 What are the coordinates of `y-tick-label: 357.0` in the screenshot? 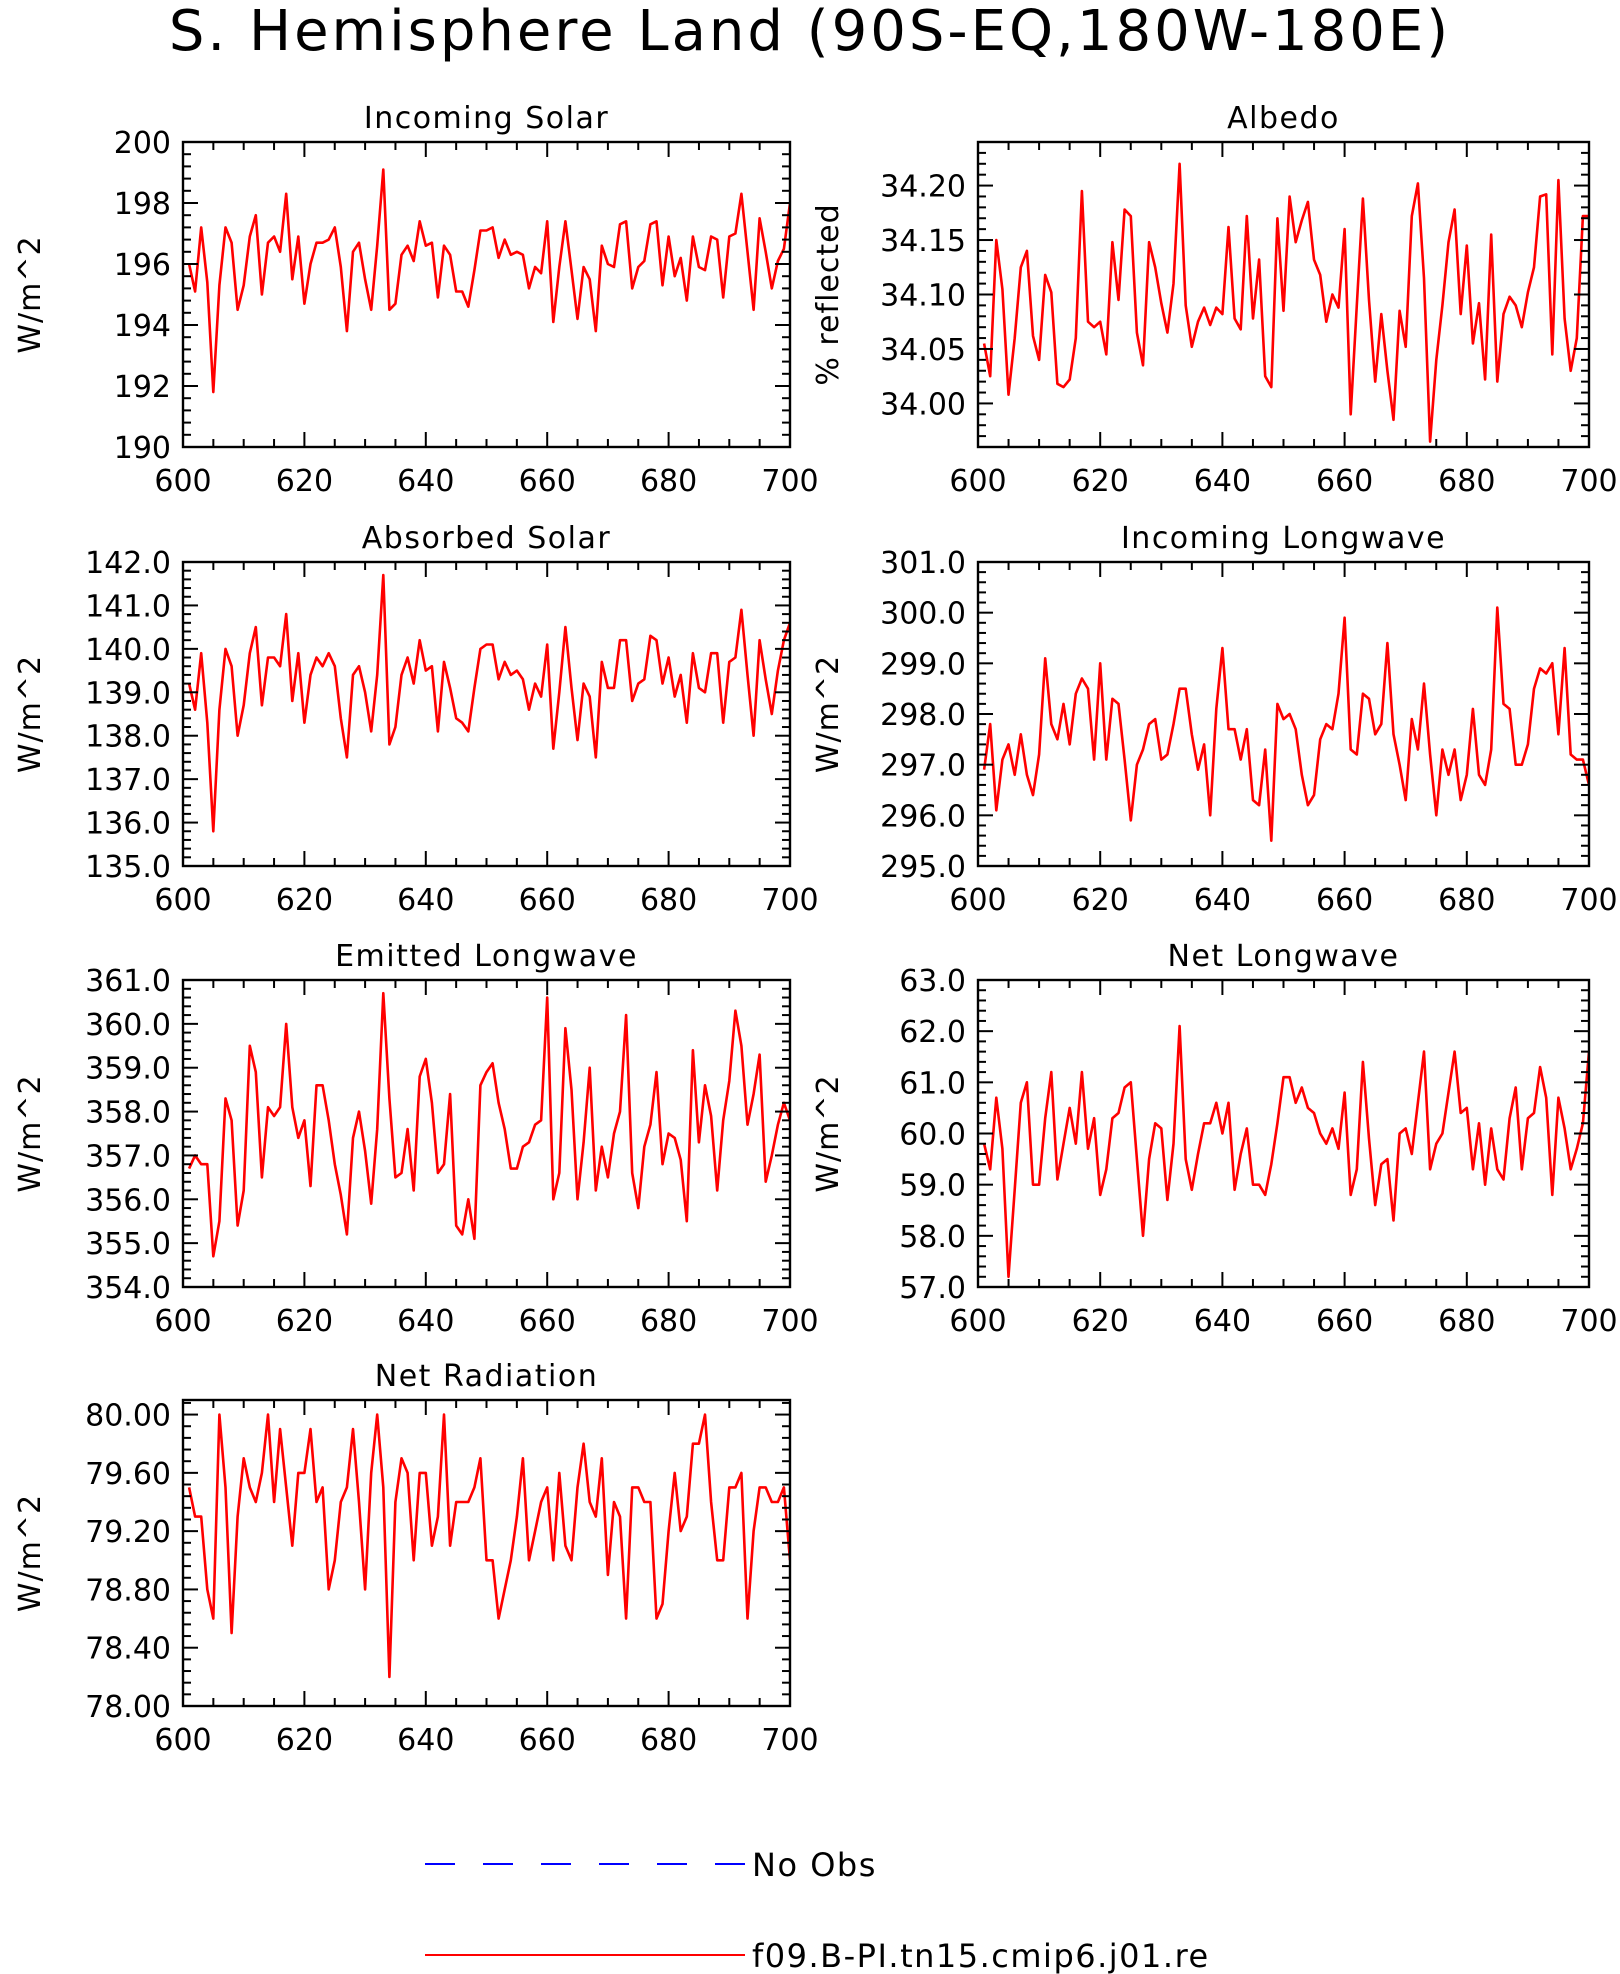 It's located at (128, 1156).